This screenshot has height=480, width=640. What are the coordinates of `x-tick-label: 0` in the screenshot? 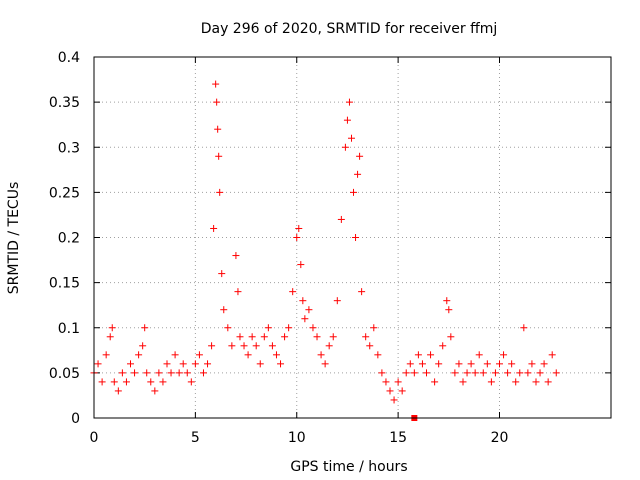 It's located at (94, 438).